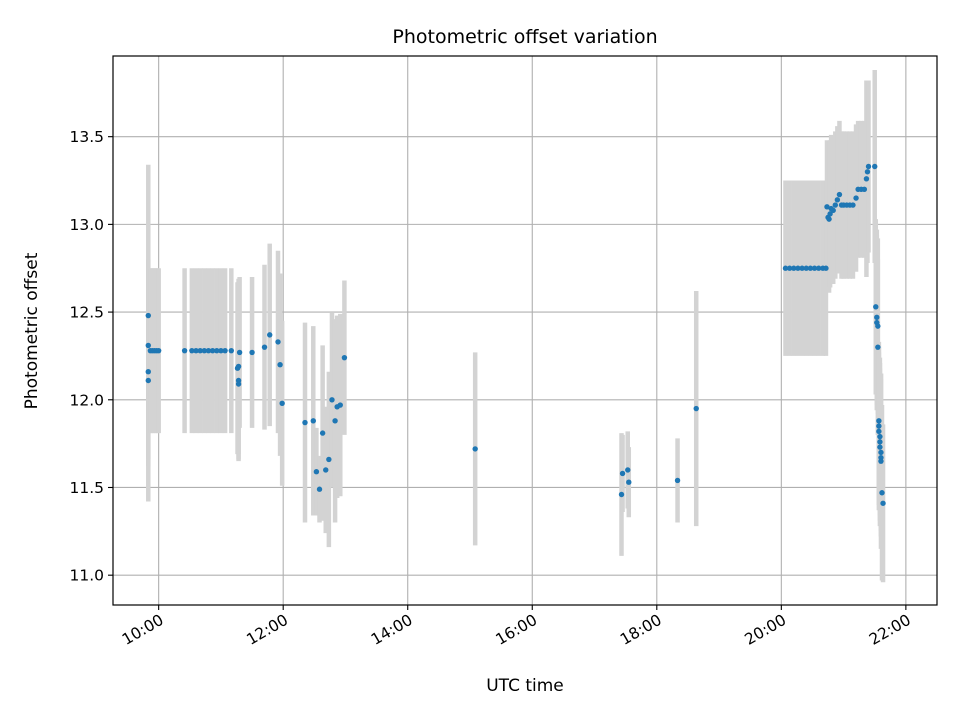 Image resolution: width=960 pixels, height=720 pixels. I want to click on y-tick-label: 13.0, so click(86, 225).